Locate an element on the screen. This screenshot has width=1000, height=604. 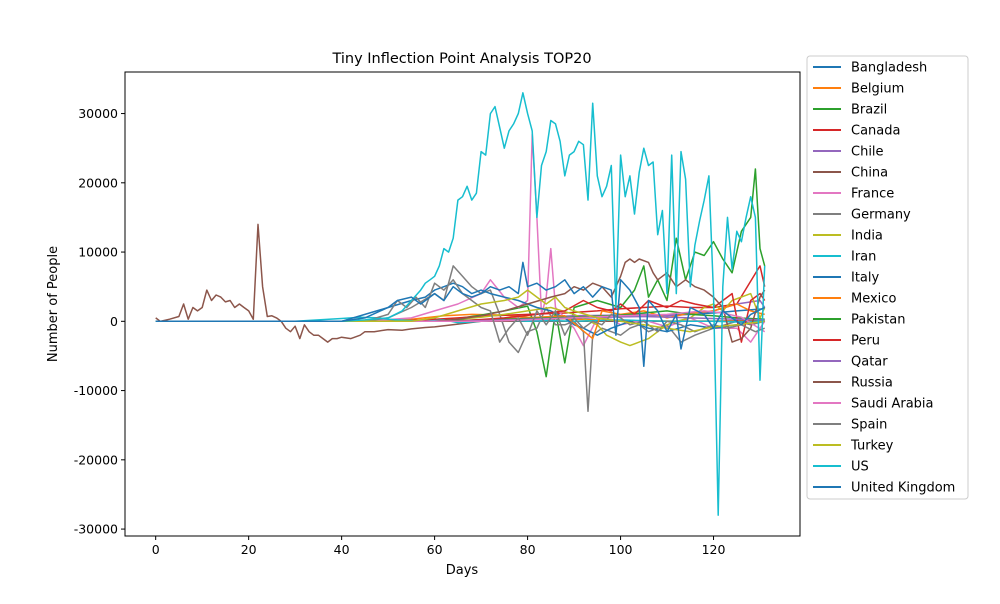
series-line-spain is located at coordinates (460, 311).